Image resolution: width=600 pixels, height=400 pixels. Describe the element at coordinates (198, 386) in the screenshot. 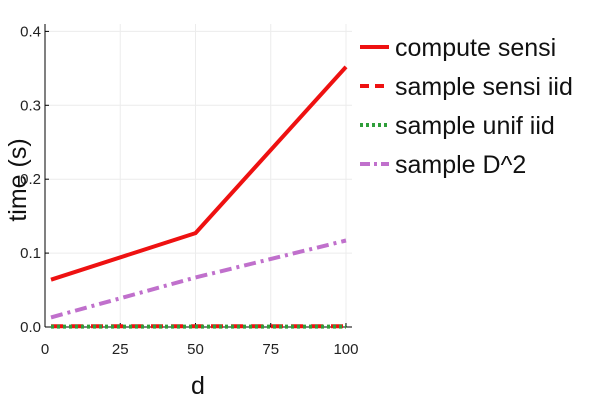

I see `x-axis-label: d` at that location.